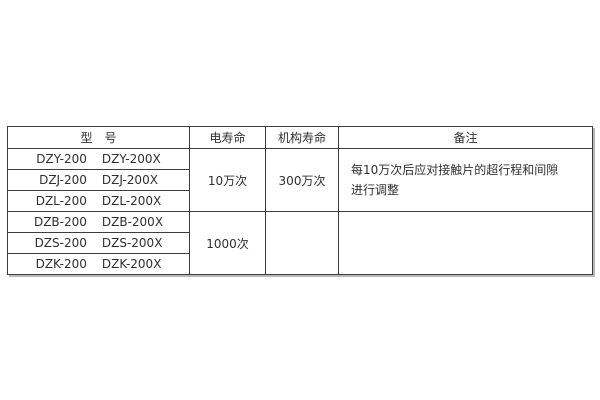 This screenshot has height=400, width=600. Describe the element at coordinates (63, 180) in the screenshot. I see `model-name: DZJ-200` at that location.